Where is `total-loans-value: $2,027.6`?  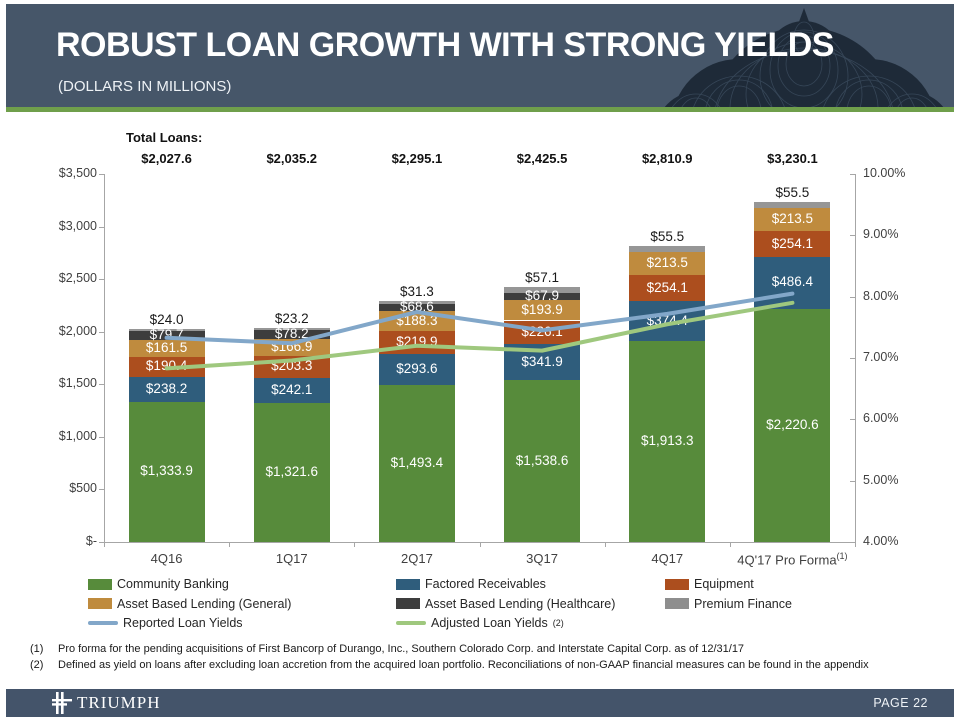 total-loans-value: $2,027.6 is located at coordinates (166, 158).